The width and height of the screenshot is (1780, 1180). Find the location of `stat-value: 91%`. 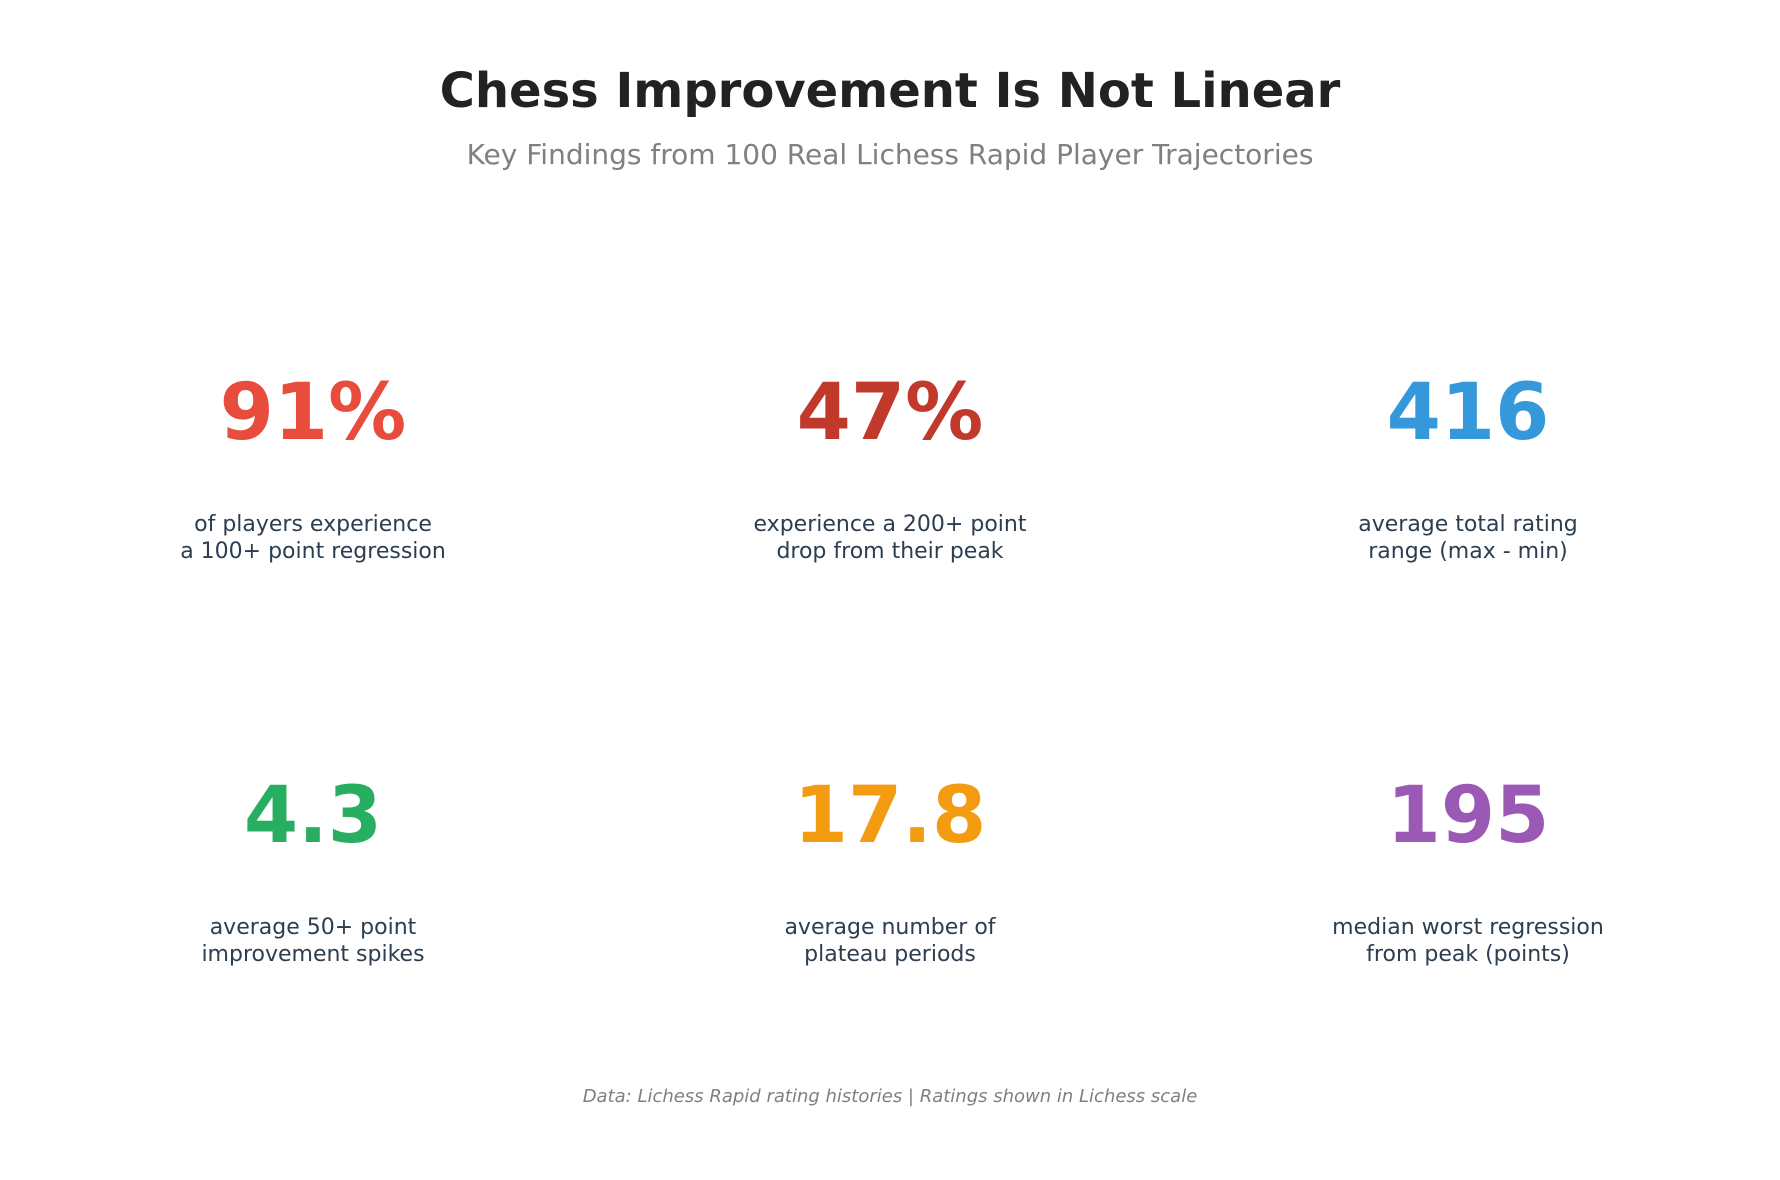

stat-value: 91% is located at coordinates (313, 413).